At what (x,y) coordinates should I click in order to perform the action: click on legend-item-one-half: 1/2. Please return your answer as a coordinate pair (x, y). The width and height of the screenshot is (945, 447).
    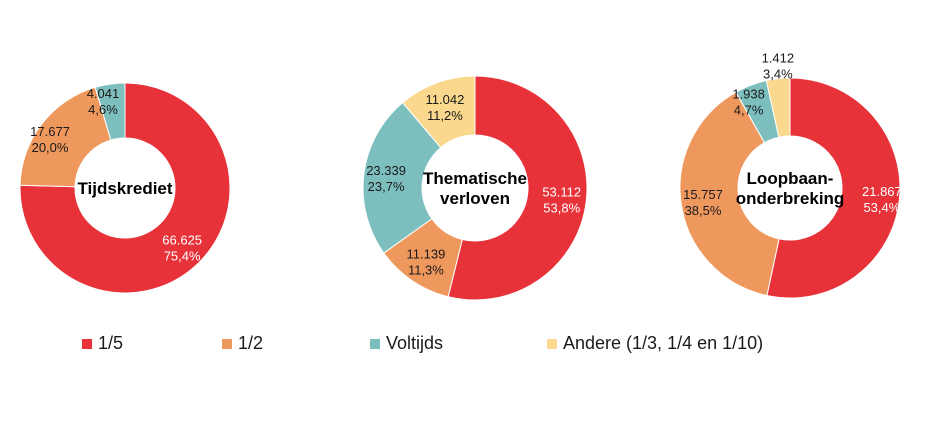
    Looking at the image, I should click on (242, 343).